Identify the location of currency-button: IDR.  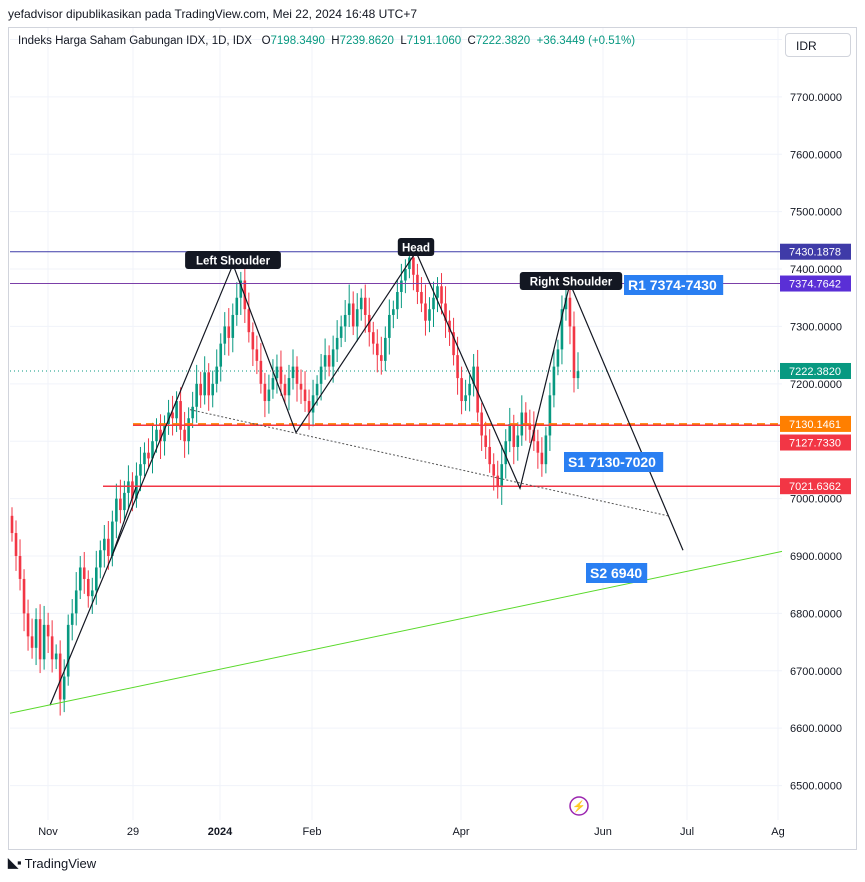
(818, 45).